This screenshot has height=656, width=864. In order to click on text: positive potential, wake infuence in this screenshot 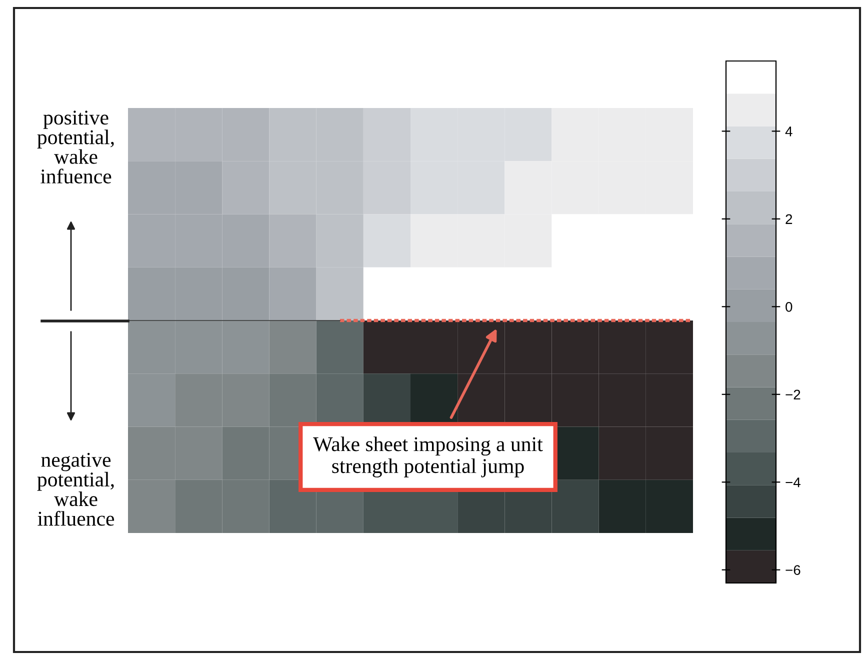, I will do `click(75, 147)`.